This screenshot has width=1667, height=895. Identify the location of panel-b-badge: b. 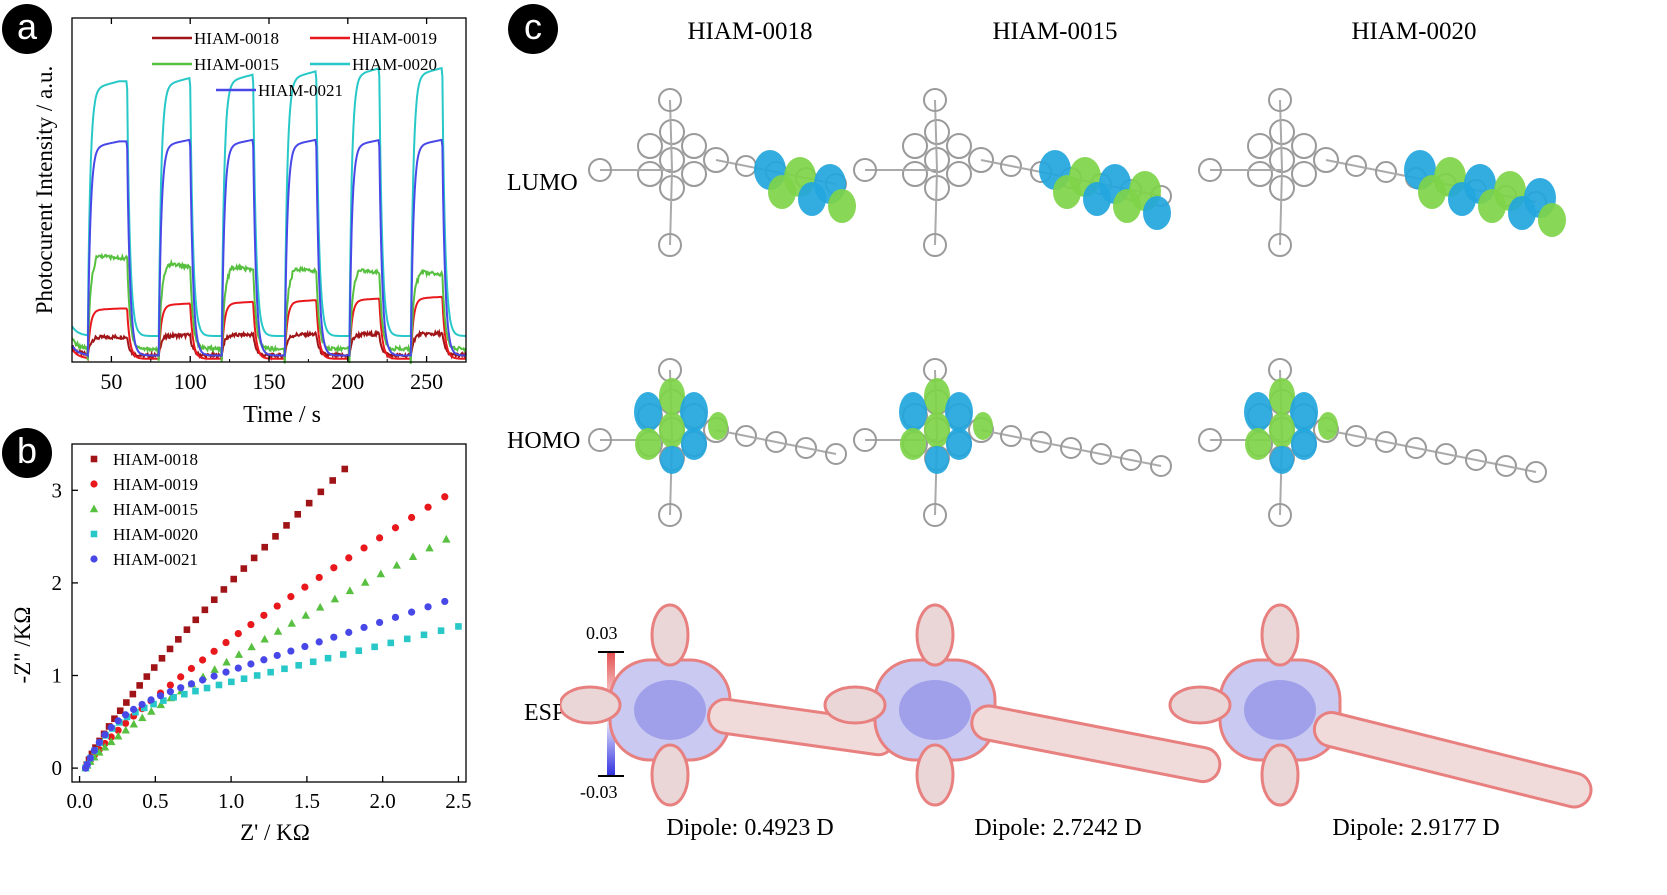
(27, 453).